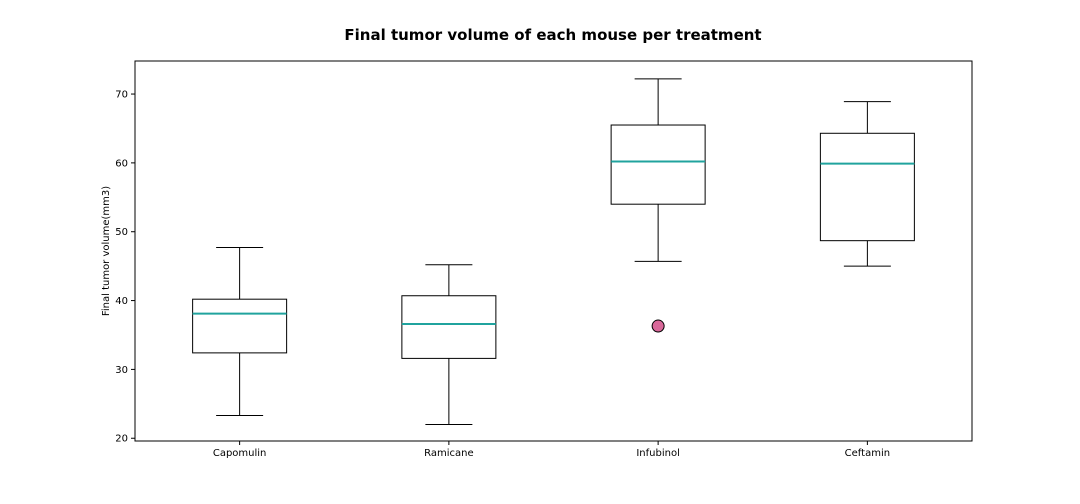 This screenshot has width=1080, height=504. What do you see at coordinates (121, 301) in the screenshot?
I see `y-tick-label: 40` at bounding box center [121, 301].